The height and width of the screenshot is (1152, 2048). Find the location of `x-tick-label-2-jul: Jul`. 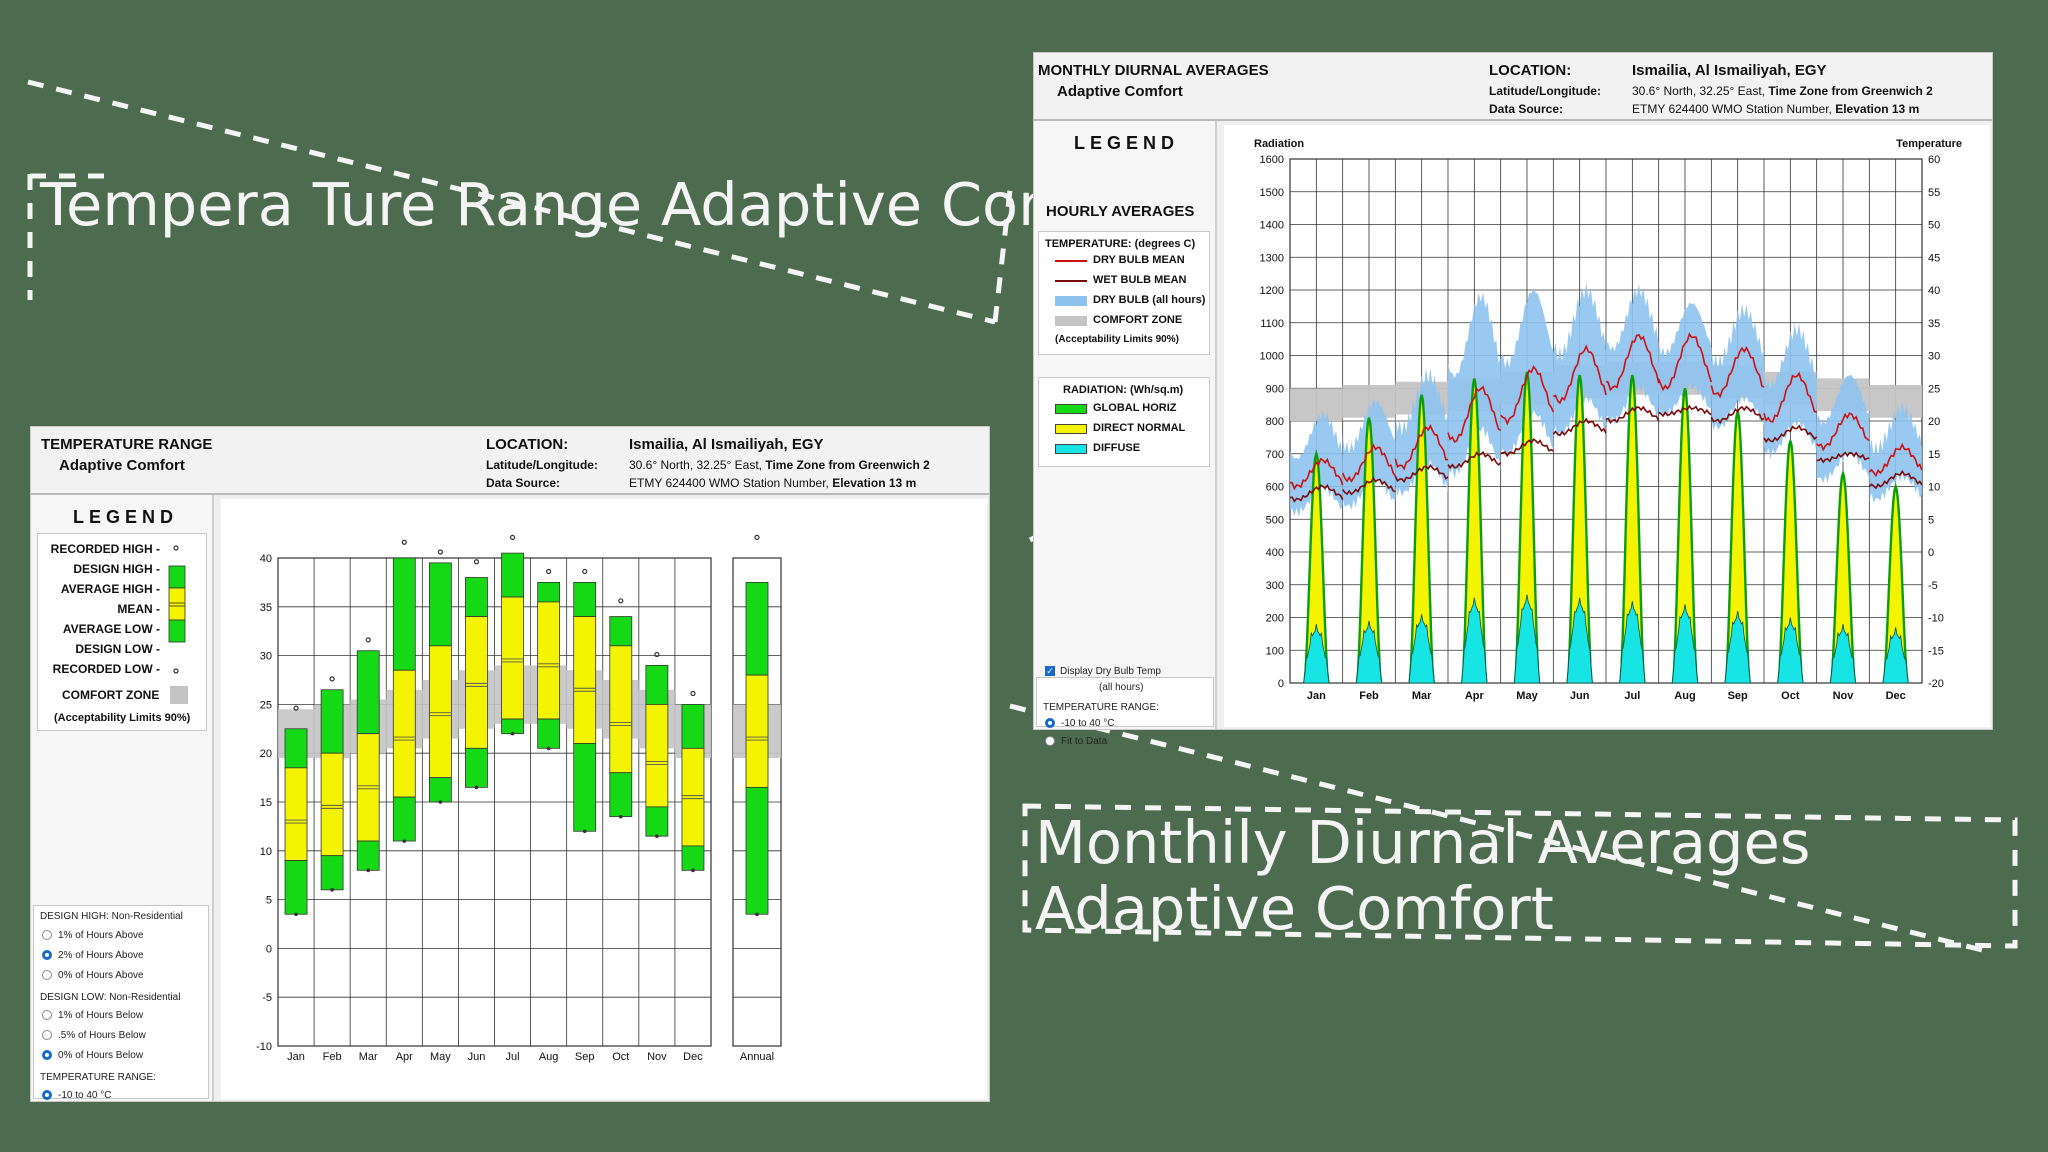

x-tick-label-2-jul: Jul is located at coordinates (1632, 696).